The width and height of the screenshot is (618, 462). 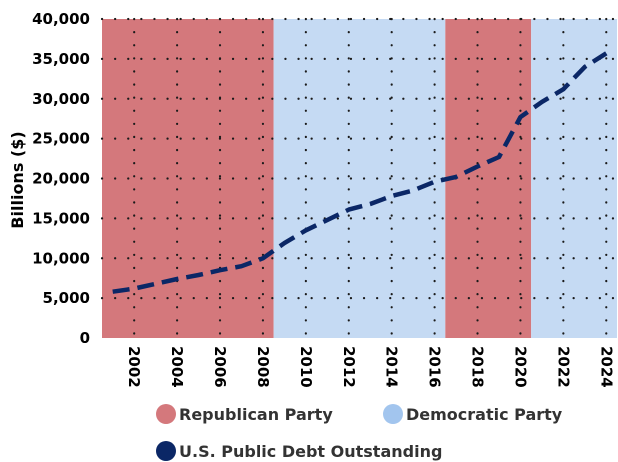 I want to click on legend-label: Democratic Party, so click(x=484, y=414).